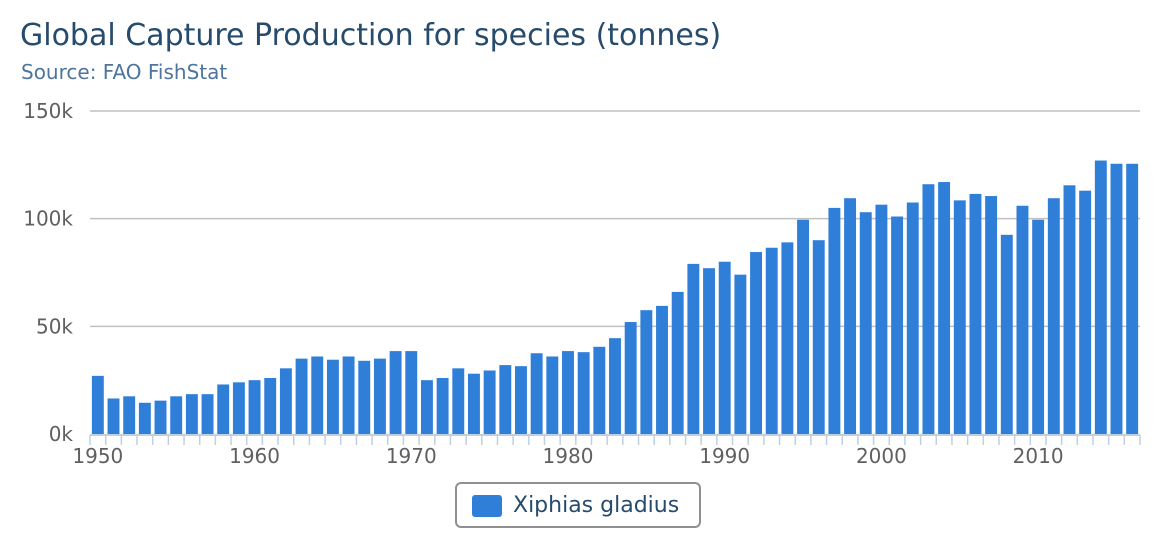 This screenshot has height=560, width=1160. What do you see at coordinates (97, 456) in the screenshot?
I see `x-tick-label: 1950` at bounding box center [97, 456].